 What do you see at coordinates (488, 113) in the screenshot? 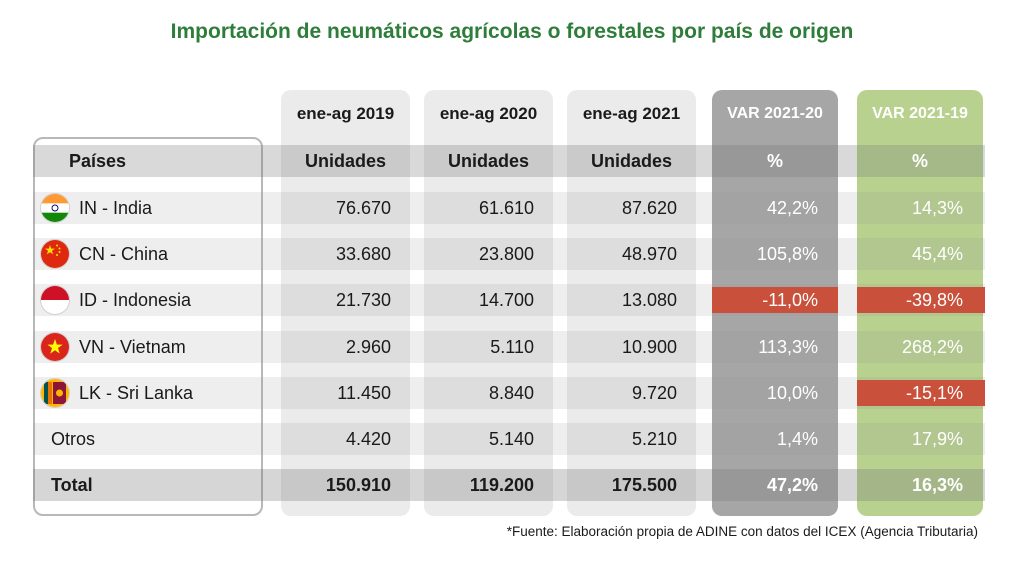
I see `header-2020: ene-ag 2020` at bounding box center [488, 113].